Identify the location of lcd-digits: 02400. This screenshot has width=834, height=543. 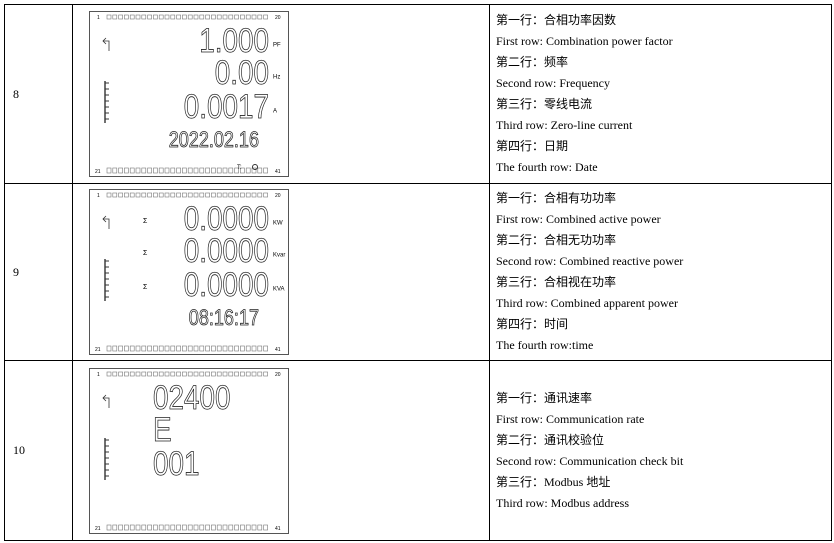
(191, 397).